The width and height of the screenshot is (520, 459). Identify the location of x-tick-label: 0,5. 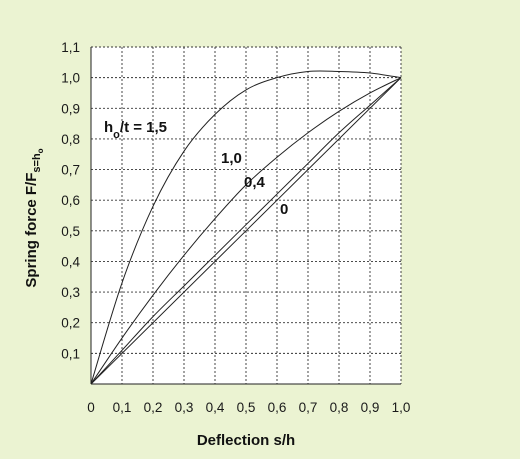
(246, 407).